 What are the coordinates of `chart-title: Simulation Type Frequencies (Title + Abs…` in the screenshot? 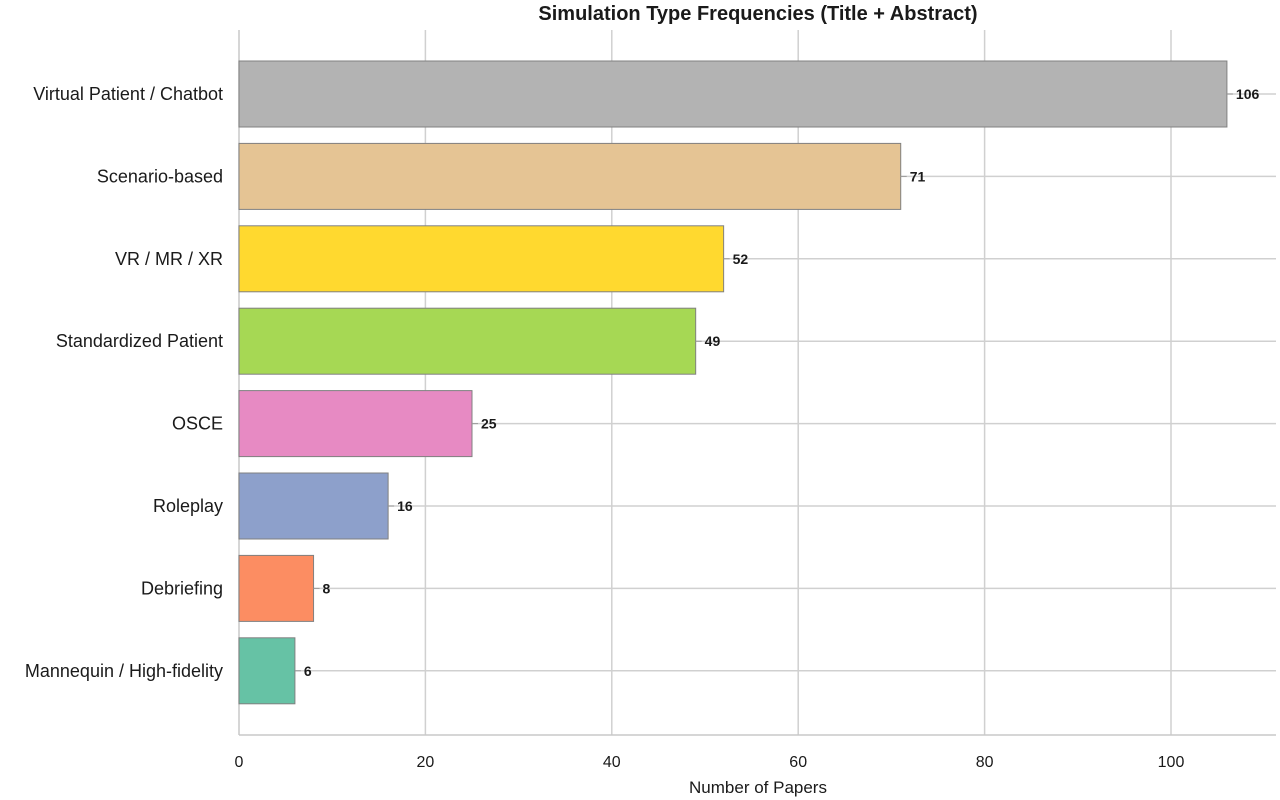 It's located at (757, 14).